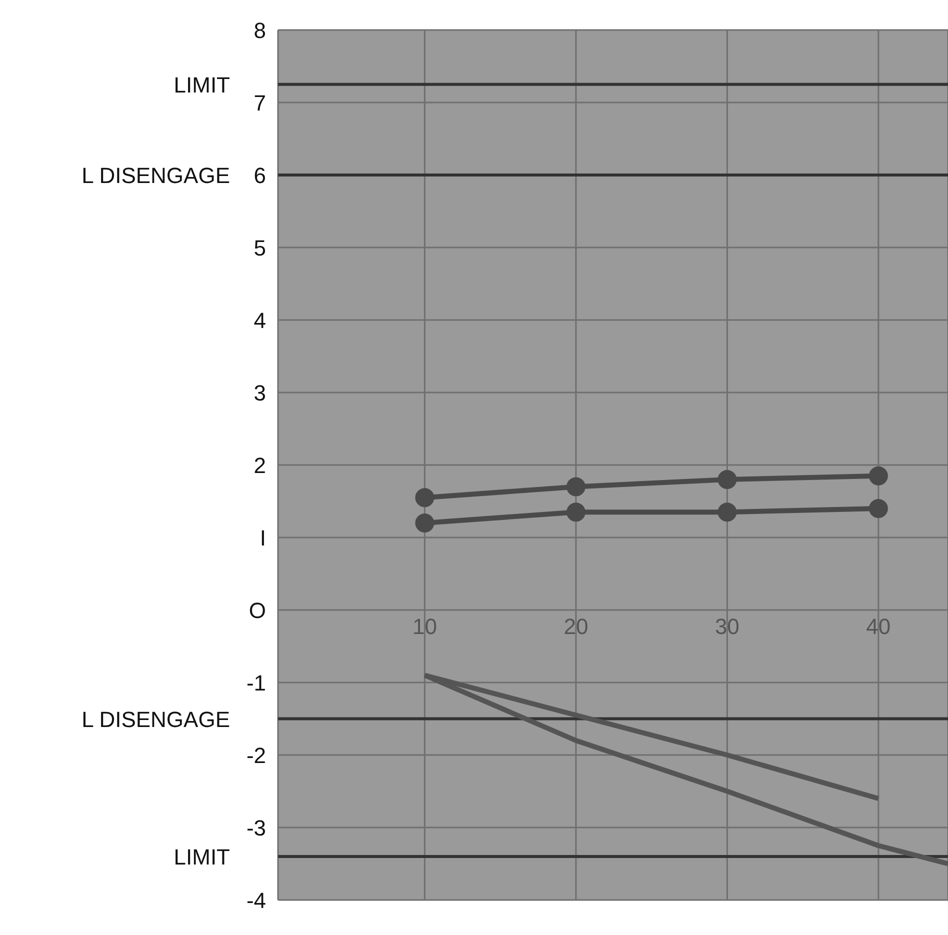  Describe the element at coordinates (260, 465) in the screenshot. I see `y-tick-label: 2` at that location.